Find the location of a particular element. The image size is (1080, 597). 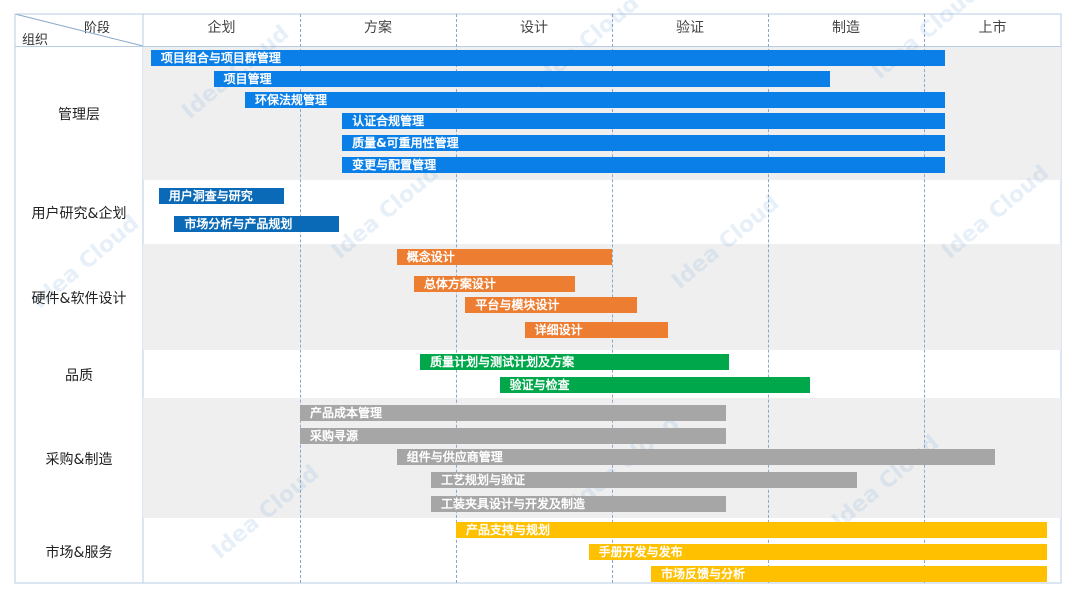

task-bar: 工装夹具设计与开发及制造 is located at coordinates (578, 504).